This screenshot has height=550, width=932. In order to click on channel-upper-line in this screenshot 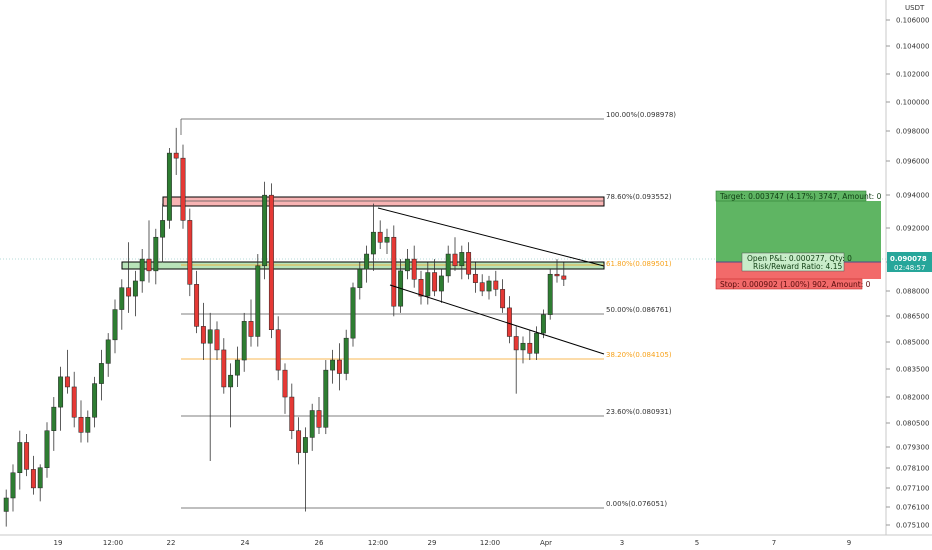, I will do `click(491, 237)`.